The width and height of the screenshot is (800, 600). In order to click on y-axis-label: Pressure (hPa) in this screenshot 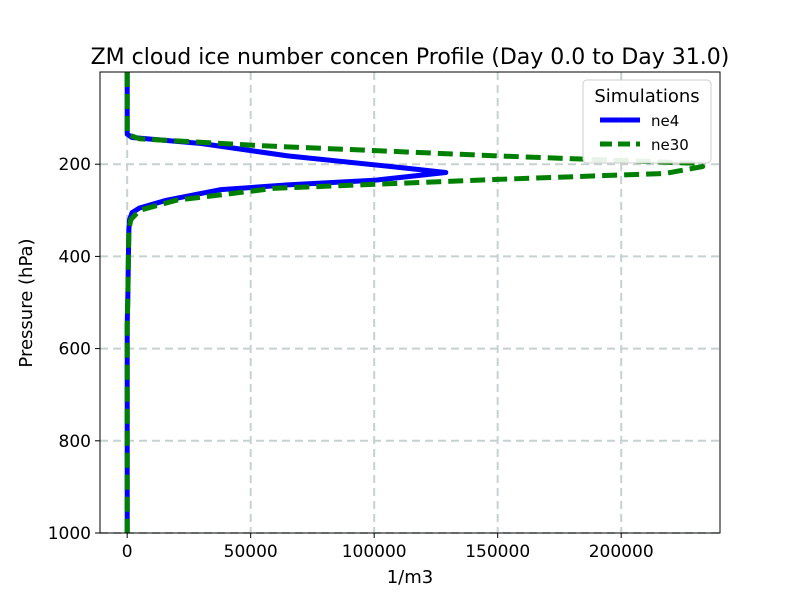, I will do `click(26, 302)`.